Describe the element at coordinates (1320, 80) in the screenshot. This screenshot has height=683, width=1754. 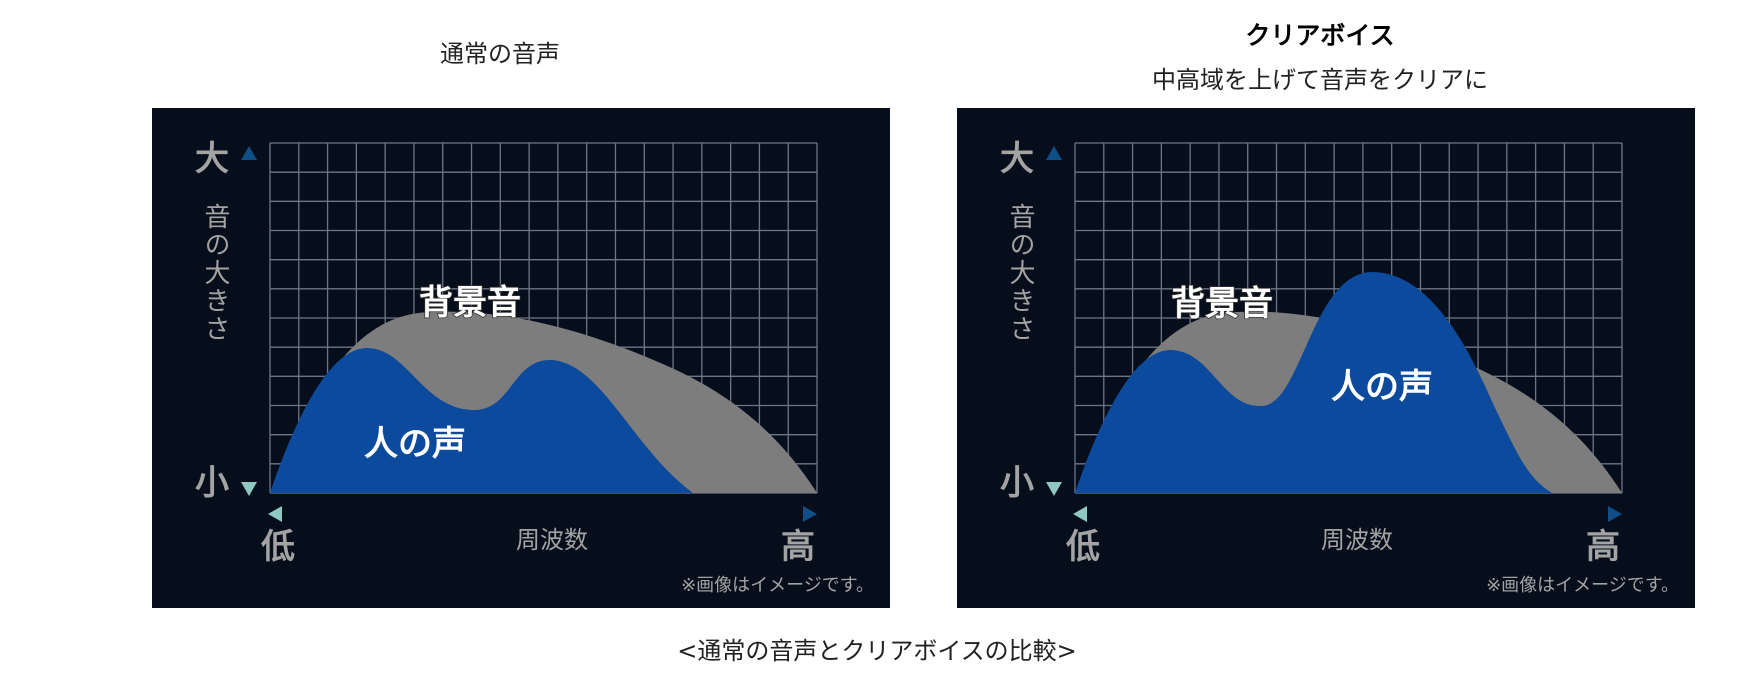
I see `right-panel-subtitle: 中高域を上げて音声をクリアに` at that location.